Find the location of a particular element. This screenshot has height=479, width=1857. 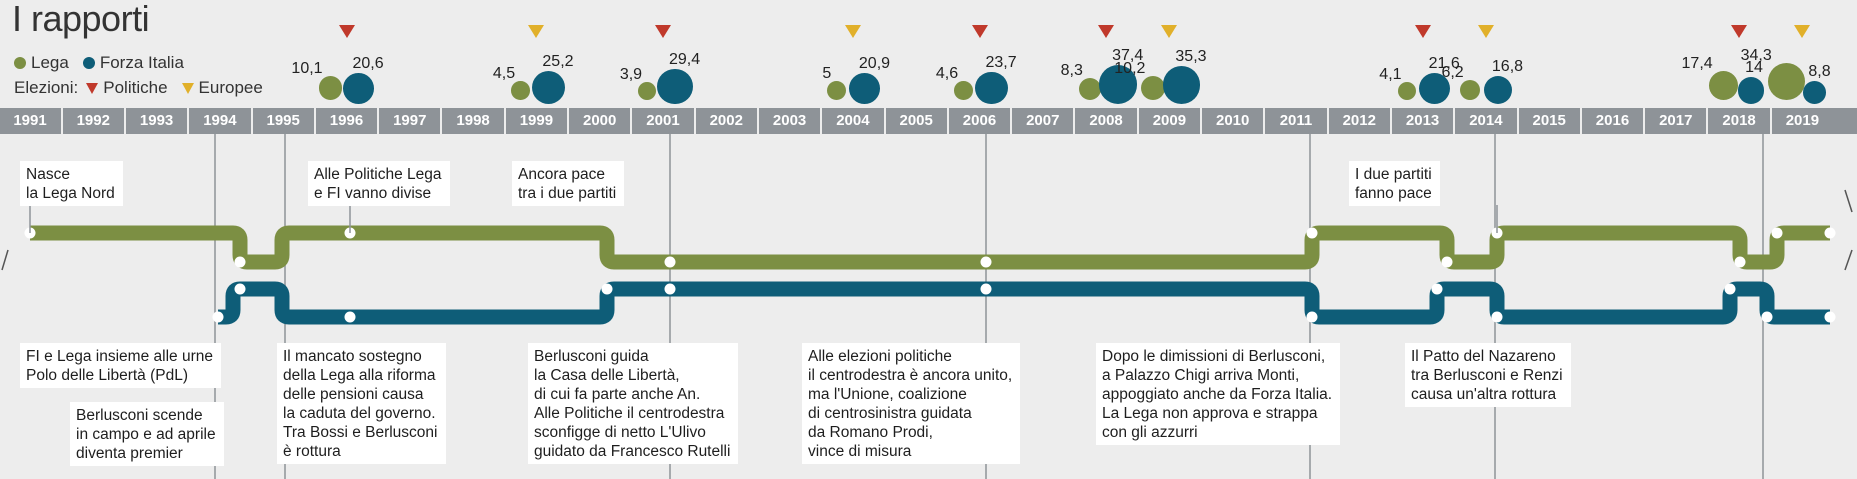

legend-elections: Elezioni: Politiche Europee is located at coordinates (138, 88).